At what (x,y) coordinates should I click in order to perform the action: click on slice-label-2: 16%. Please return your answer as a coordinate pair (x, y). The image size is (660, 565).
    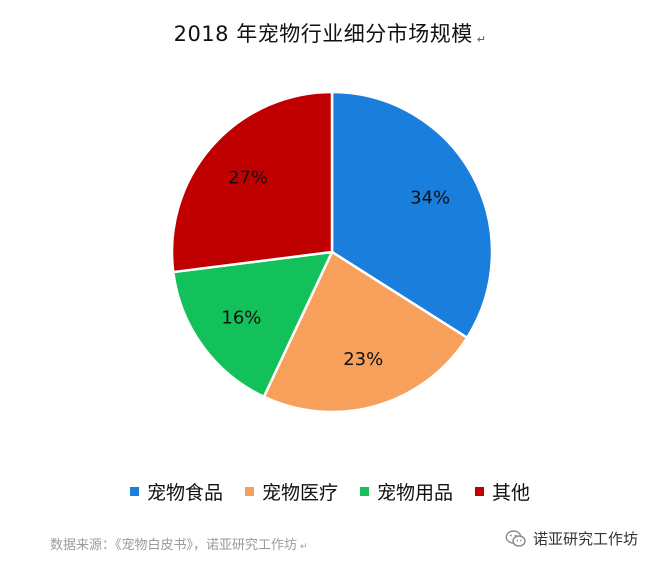
    Looking at the image, I should click on (241, 317).